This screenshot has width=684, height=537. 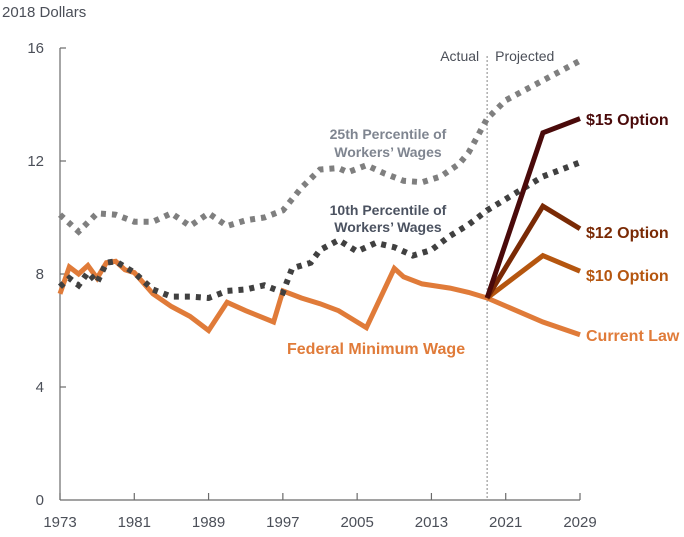 I want to click on series-line-12-option, so click(x=533, y=251).